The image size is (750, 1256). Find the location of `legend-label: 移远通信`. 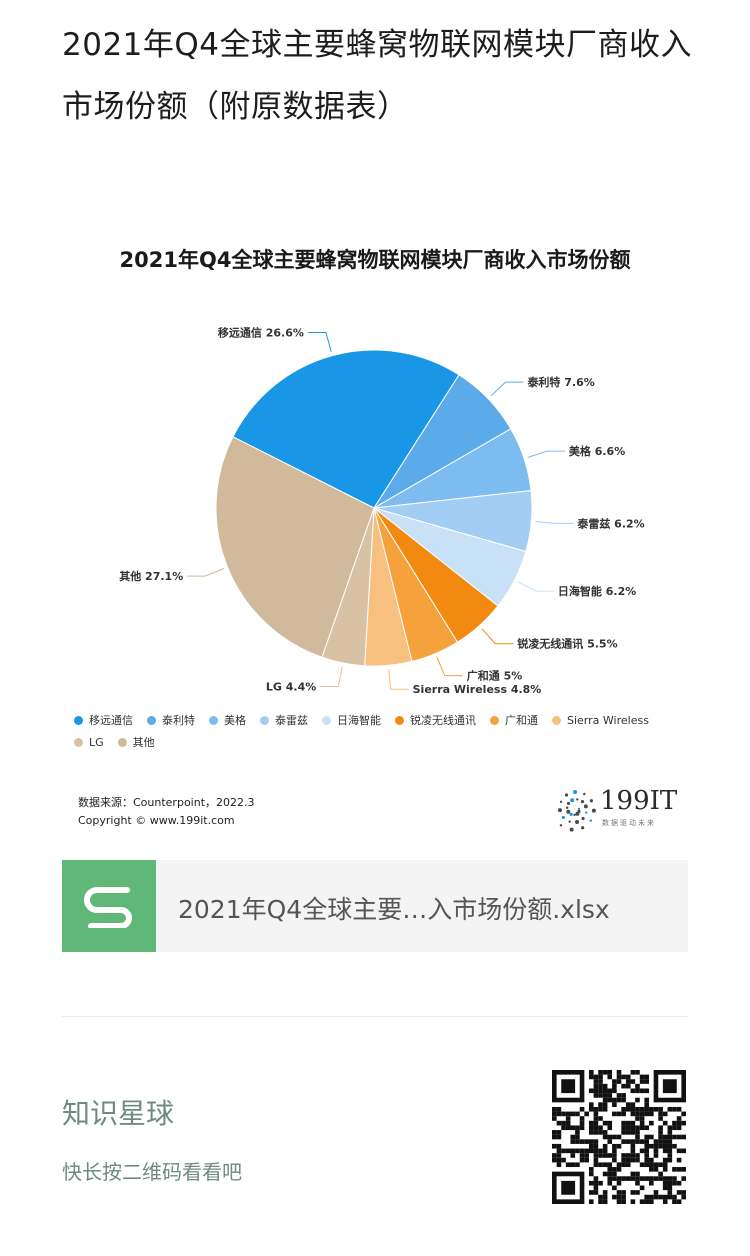

legend-label: 移远通信 is located at coordinates (111, 720).